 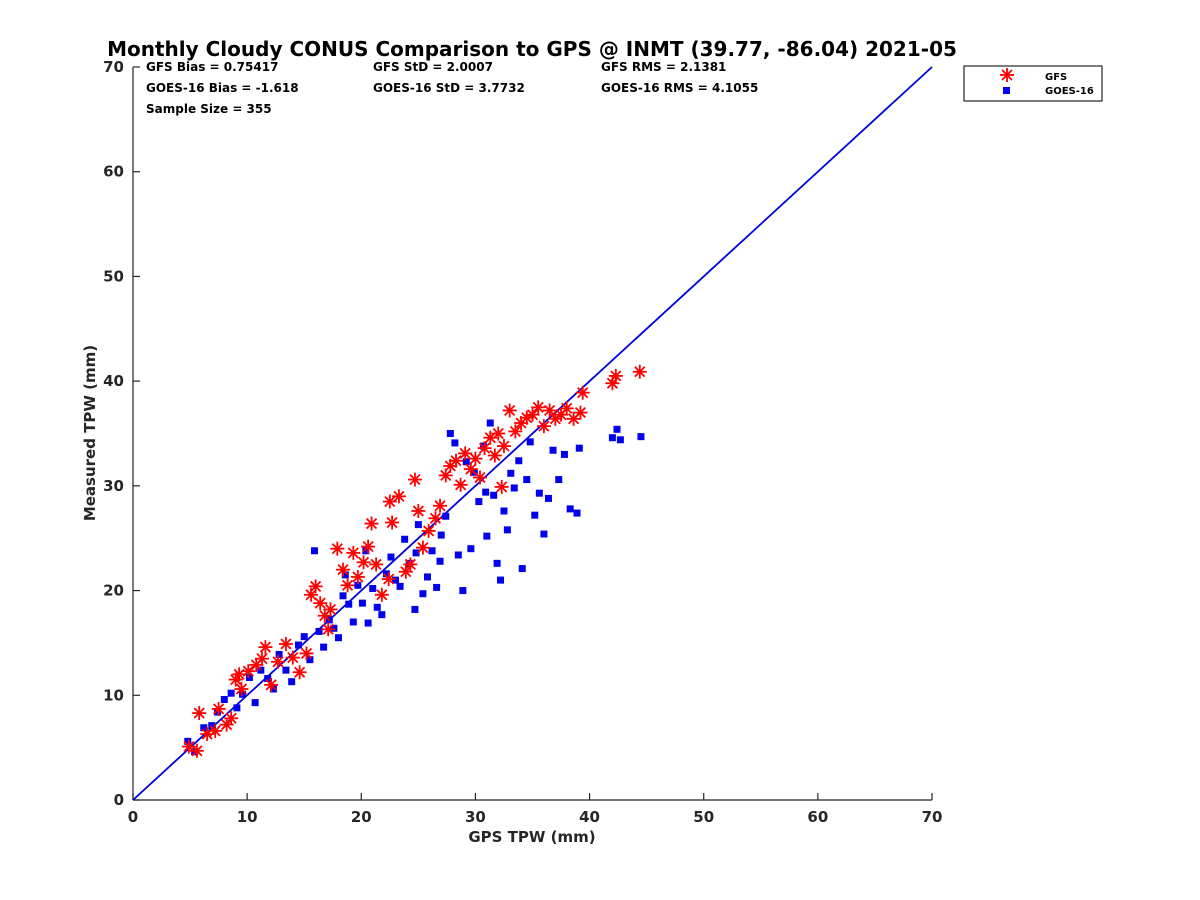 What do you see at coordinates (1033, 83) in the screenshot?
I see `legend-box` at bounding box center [1033, 83].